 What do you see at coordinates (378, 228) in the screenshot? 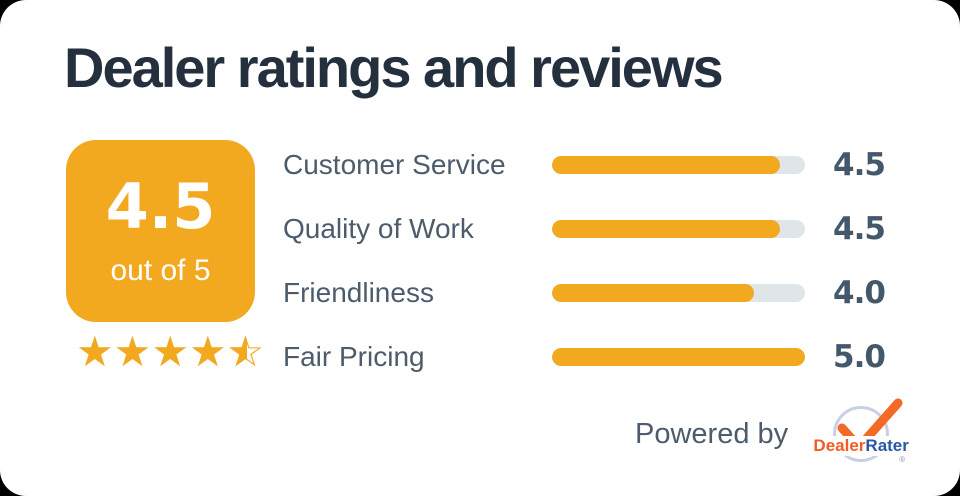
I see `rating-label: Quality of Work` at bounding box center [378, 228].